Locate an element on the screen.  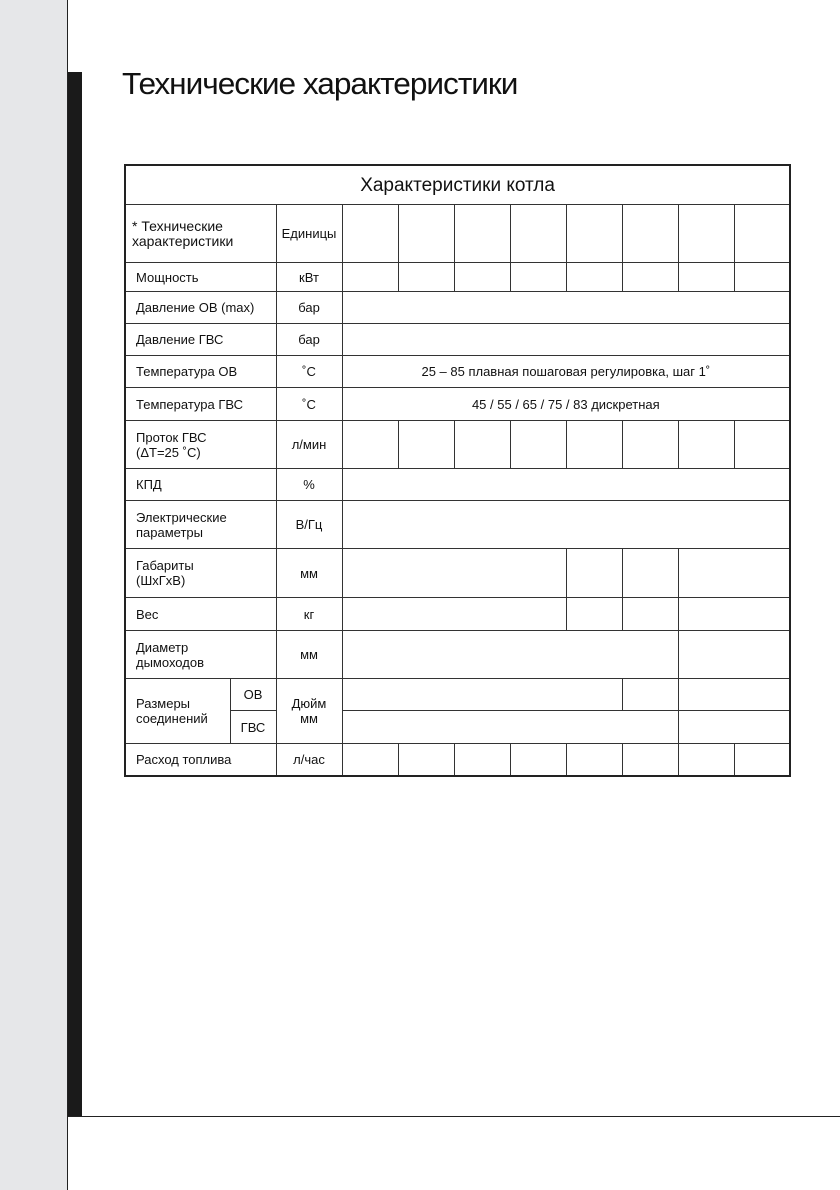
row-label: Температура ГВС is located at coordinates (200, 404).